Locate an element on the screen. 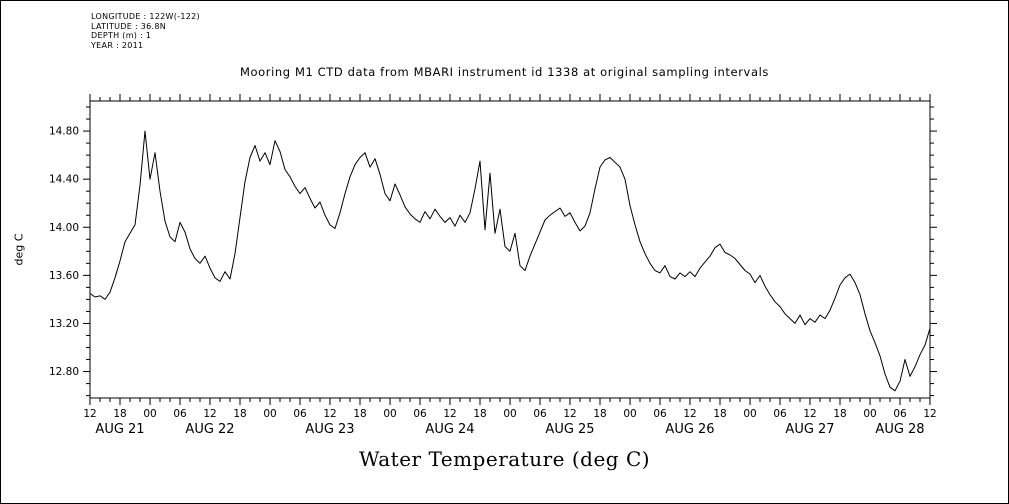  x-date-label: AUG 27 is located at coordinates (809, 429).